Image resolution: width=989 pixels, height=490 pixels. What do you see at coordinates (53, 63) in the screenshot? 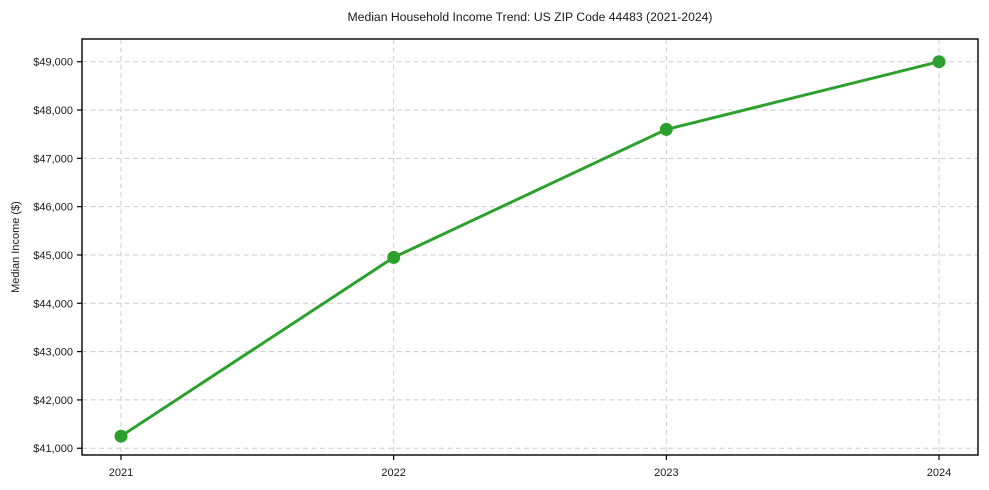
I see `y-tick-label: $49,000` at bounding box center [53, 63].